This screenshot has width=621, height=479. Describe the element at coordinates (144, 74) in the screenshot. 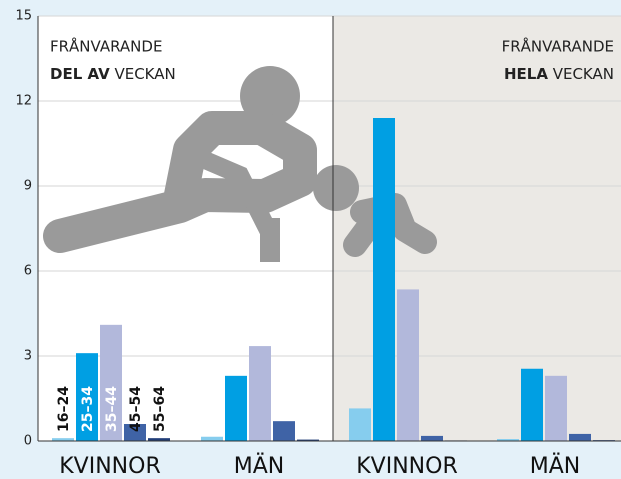

I see `panel-left-rest: VECKAN` at that location.